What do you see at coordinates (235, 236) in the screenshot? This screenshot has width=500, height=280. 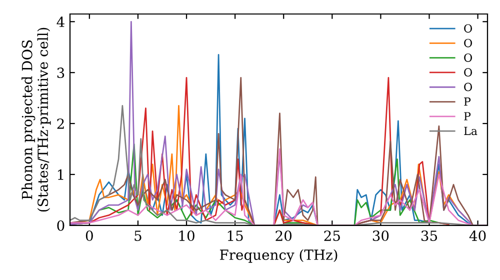 I see `x-tick-label: 15` at bounding box center [235, 236].